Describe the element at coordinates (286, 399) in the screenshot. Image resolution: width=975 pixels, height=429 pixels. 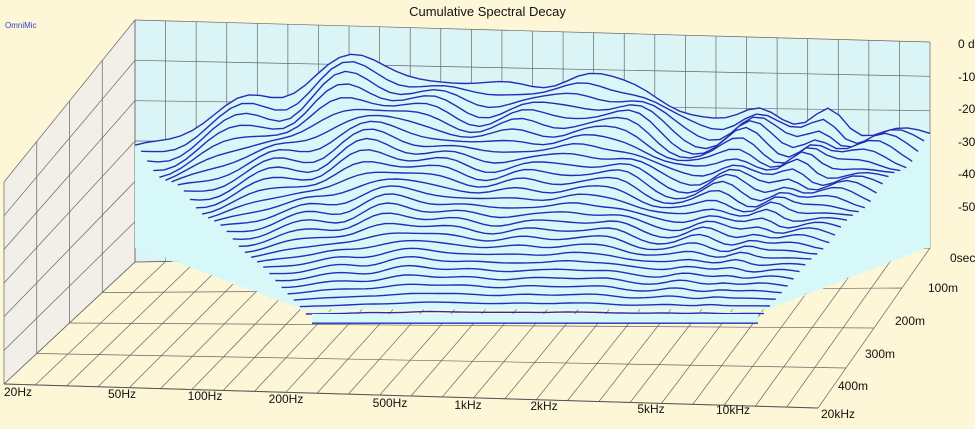
I see `x-tick-label: 200Hz` at that location.